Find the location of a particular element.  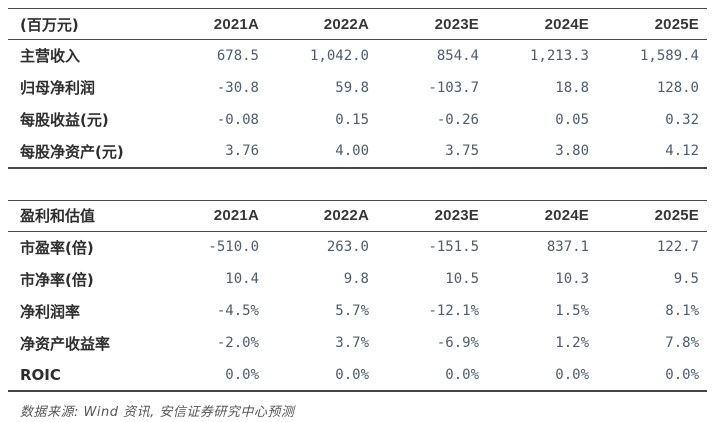

data-source-note: 数据来源: Wind 资讯, 安信证券研究中心预测 is located at coordinates (157, 412).